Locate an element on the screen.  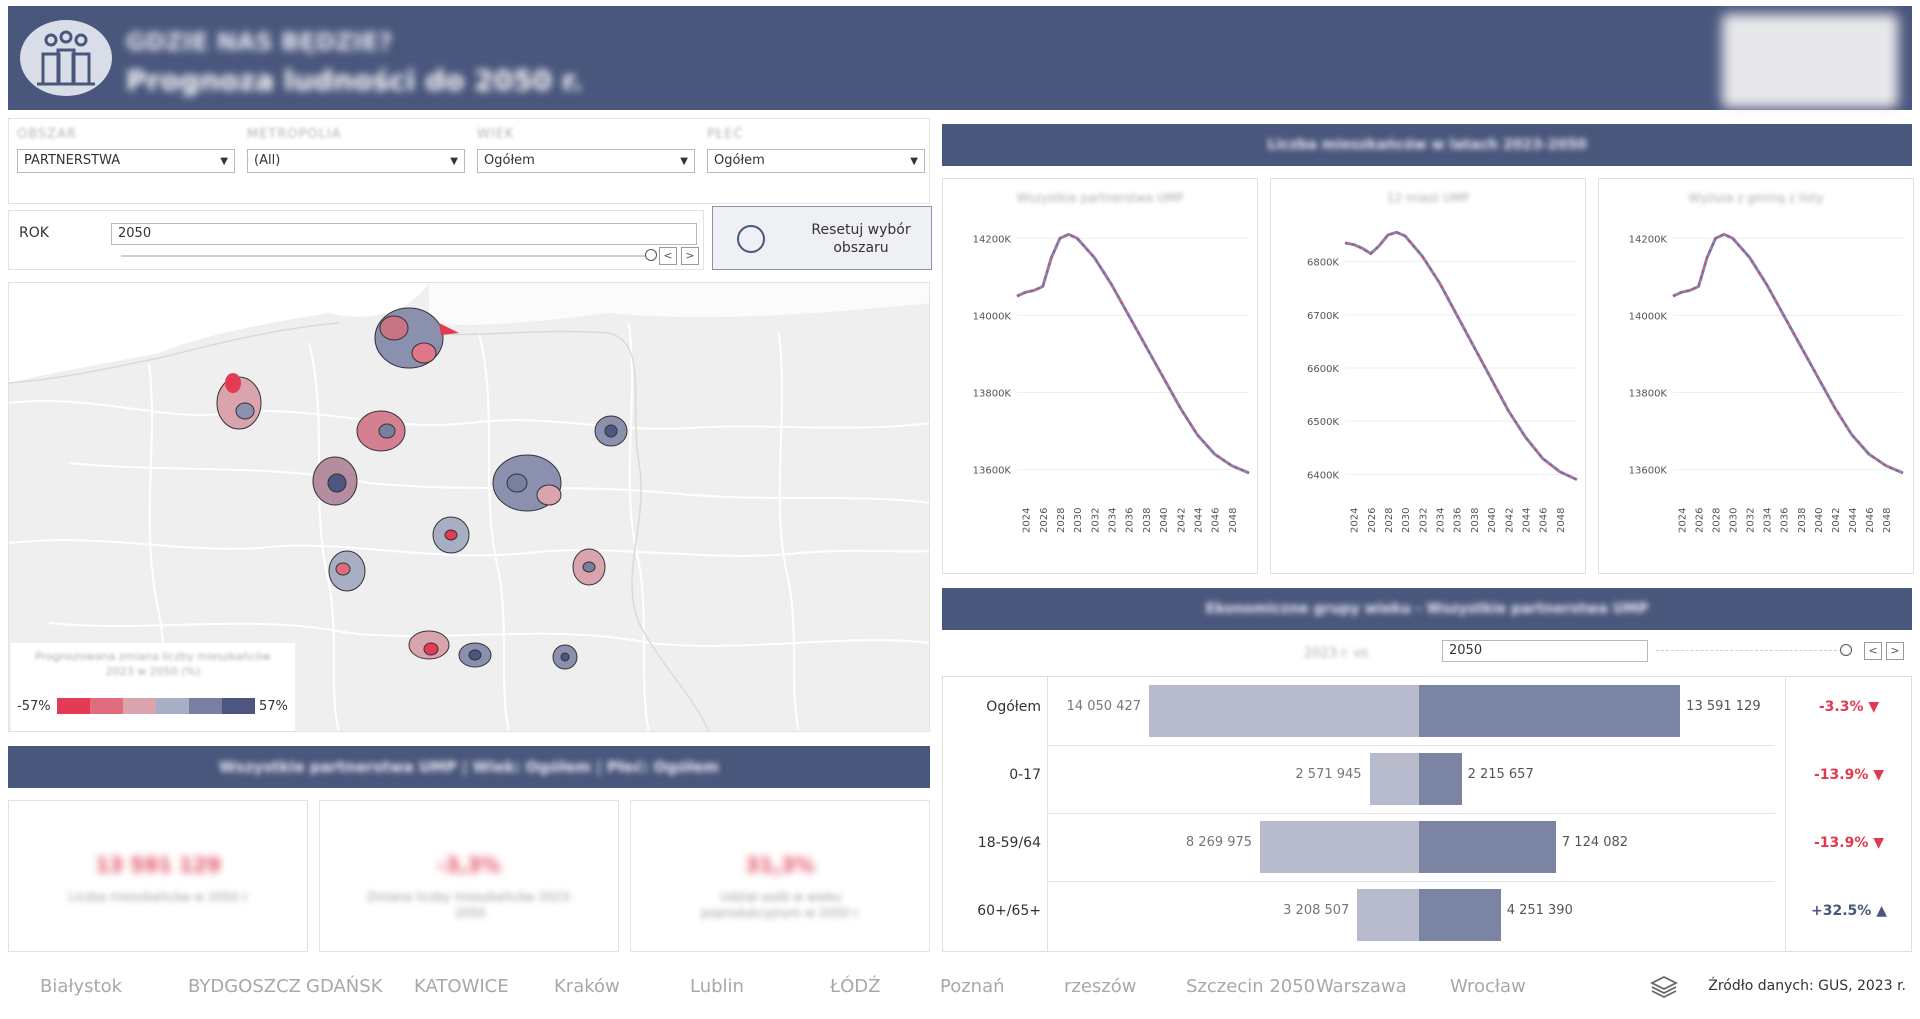
data-source: Źródło danych: GUS, 2023 r. is located at coordinates (1807, 986).